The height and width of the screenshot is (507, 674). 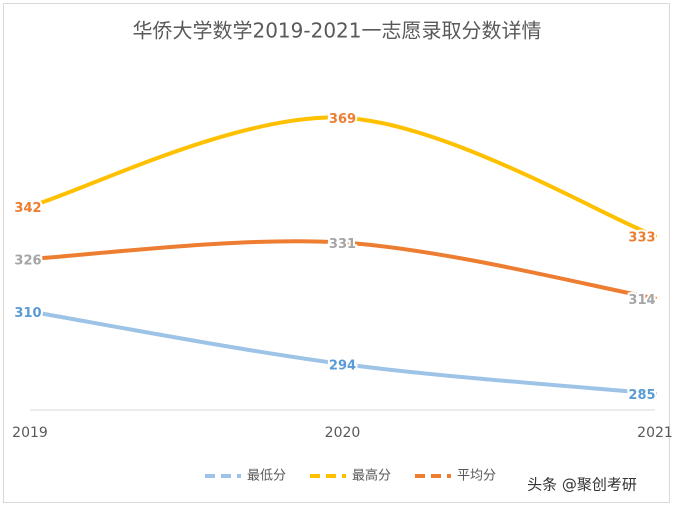 I want to click on line, so click(x=342, y=270).